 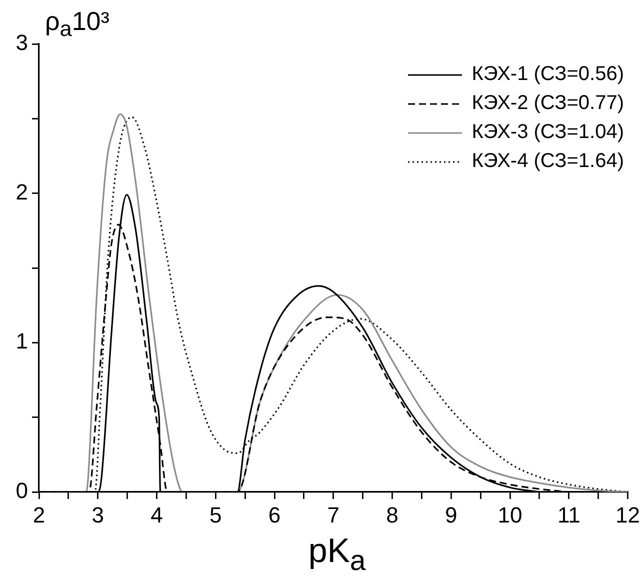 I want to click on y-tick-label: 1, so click(x=22, y=341).